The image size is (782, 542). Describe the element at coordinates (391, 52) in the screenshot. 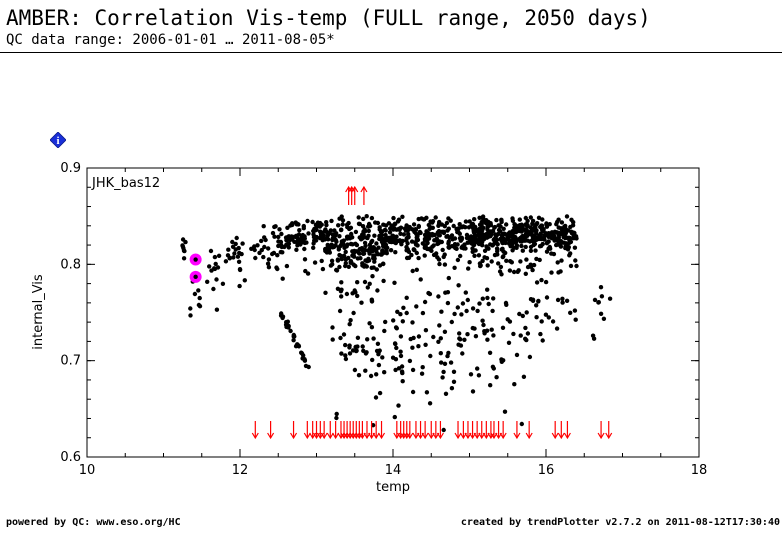

I see `header-divider` at that location.